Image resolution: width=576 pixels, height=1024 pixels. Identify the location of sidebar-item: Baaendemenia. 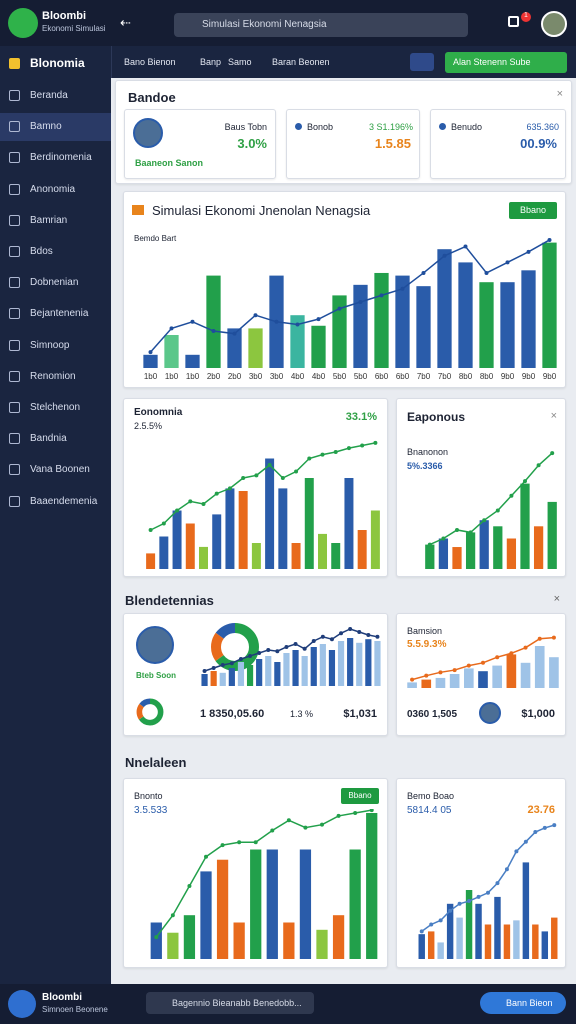
(55, 502).